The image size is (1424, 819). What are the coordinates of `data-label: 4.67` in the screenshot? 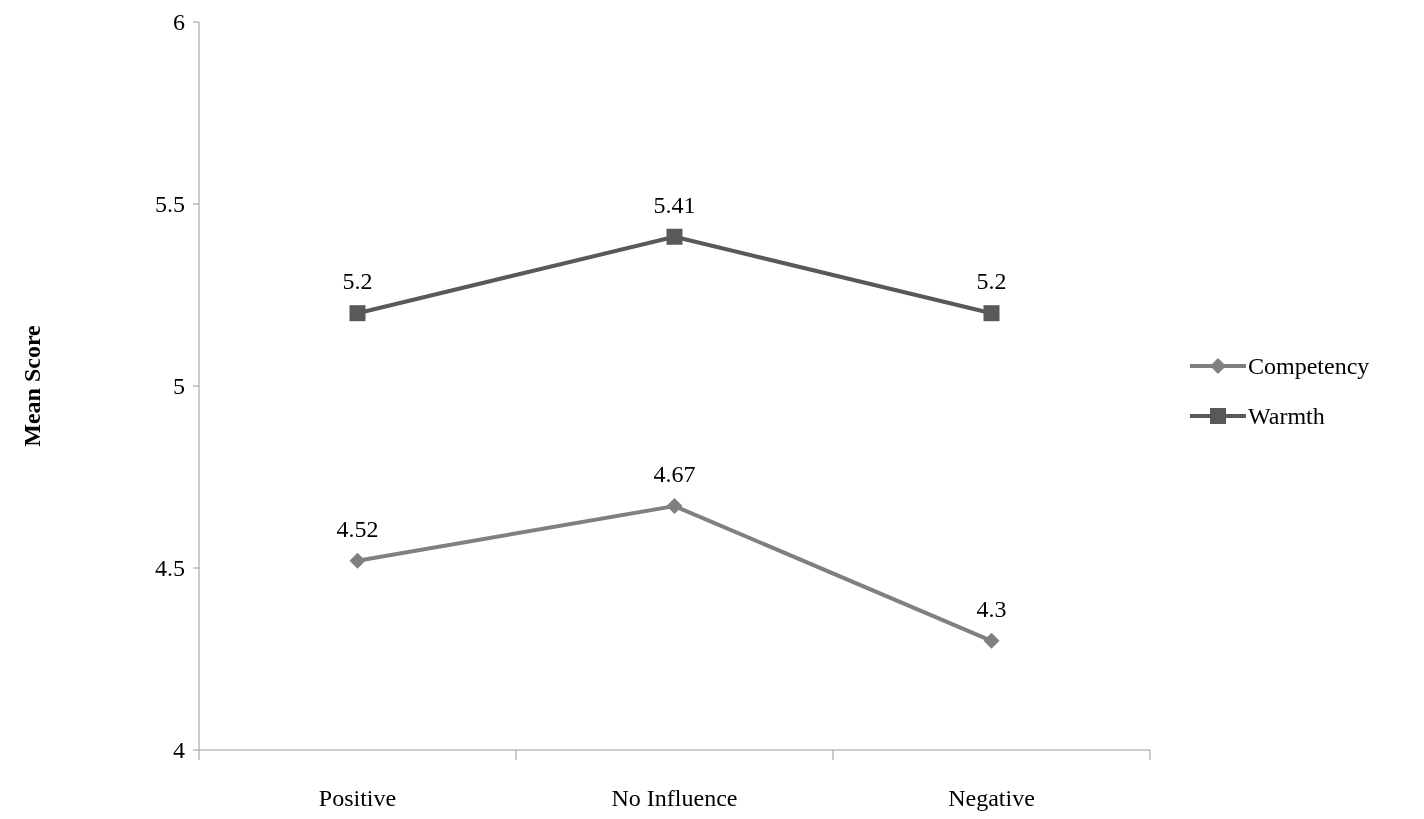 It's located at (674, 474).